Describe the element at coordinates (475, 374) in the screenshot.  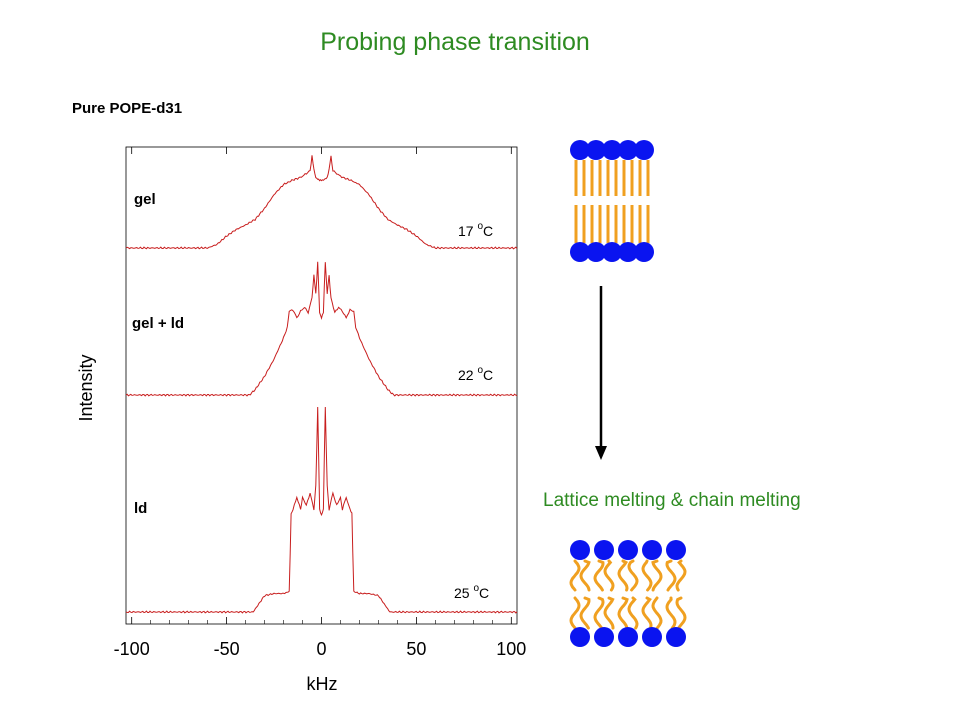
I see `temperature-label-2: 22 oC` at that location.